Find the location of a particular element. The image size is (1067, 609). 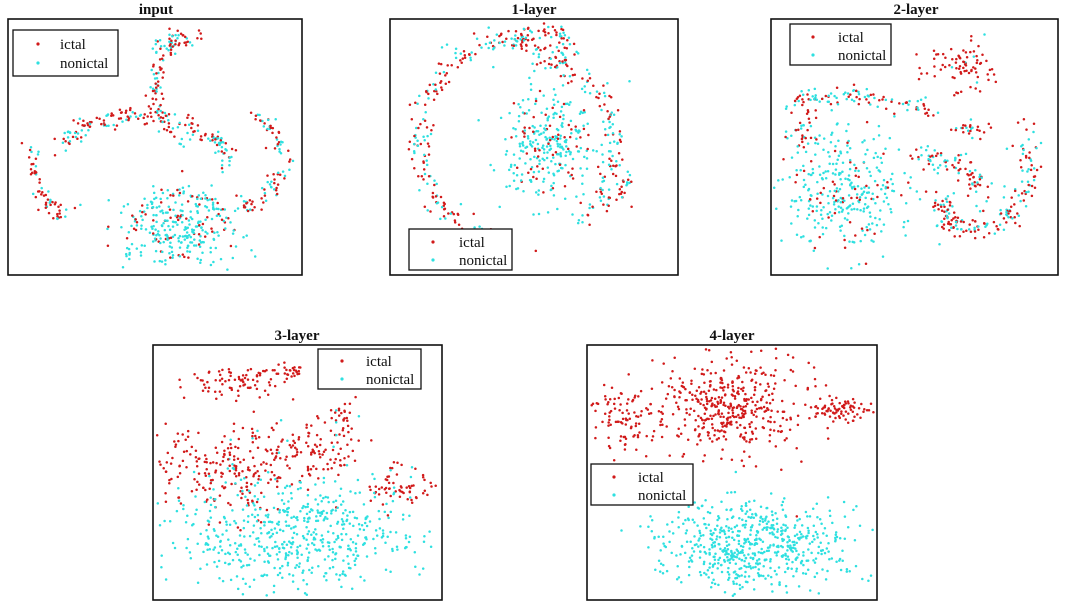

panel-title: 2-layer is located at coordinates (916, 10).